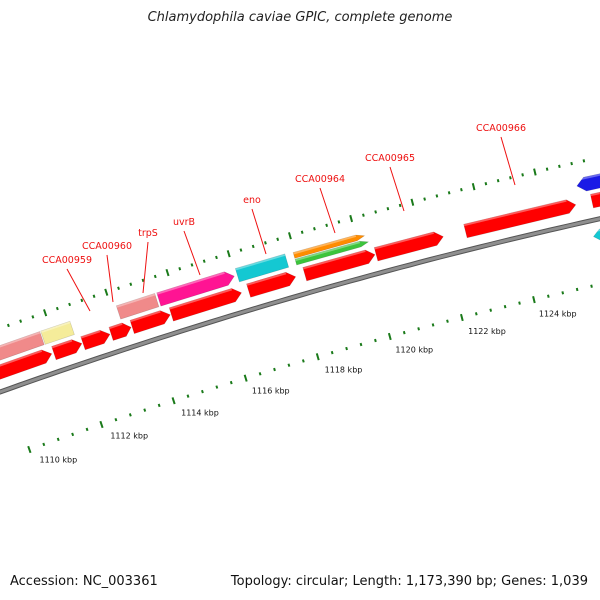  What do you see at coordinates (501, 128) in the screenshot?
I see `gene-label: CCA00966` at bounding box center [501, 128].